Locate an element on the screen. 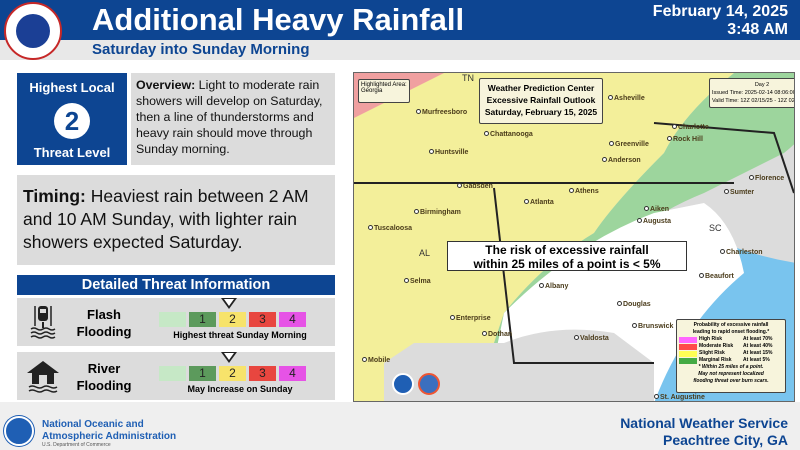  legend-risk: High Risk is located at coordinates (711, 339).